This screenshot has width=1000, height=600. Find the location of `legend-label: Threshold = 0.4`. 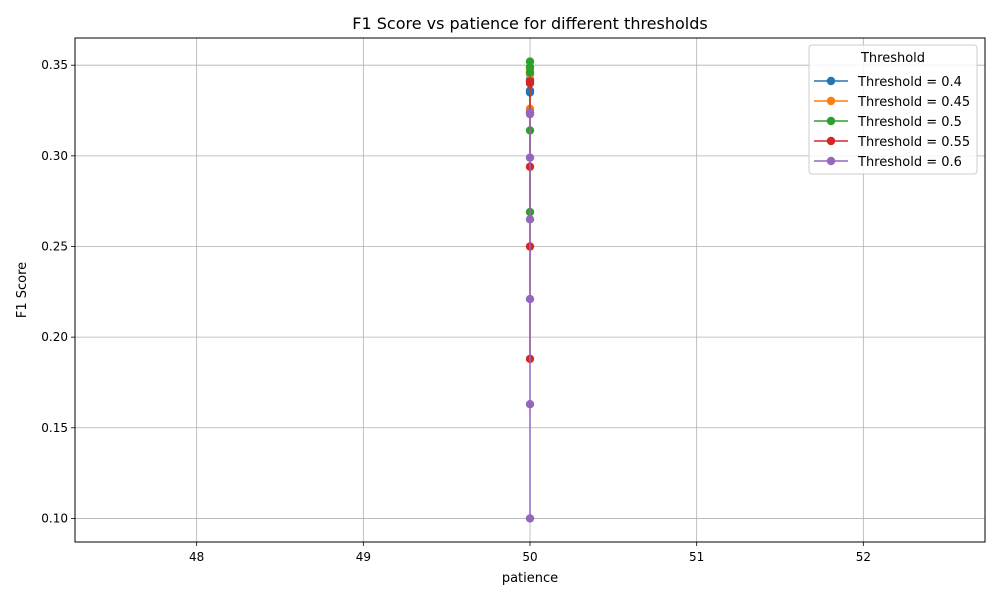

legend-label: Threshold = 0.4 is located at coordinates (909, 82).